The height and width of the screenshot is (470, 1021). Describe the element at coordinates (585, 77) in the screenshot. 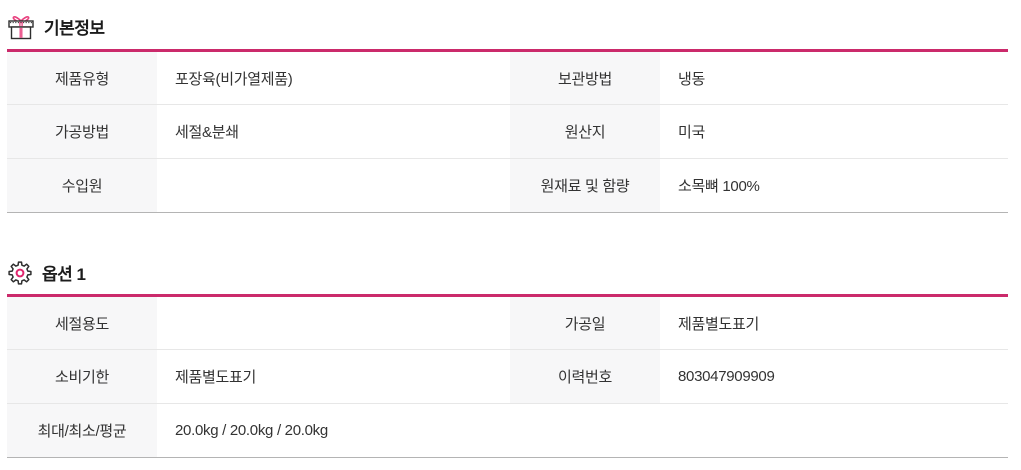

I see `row-label: 보관방법` at that location.